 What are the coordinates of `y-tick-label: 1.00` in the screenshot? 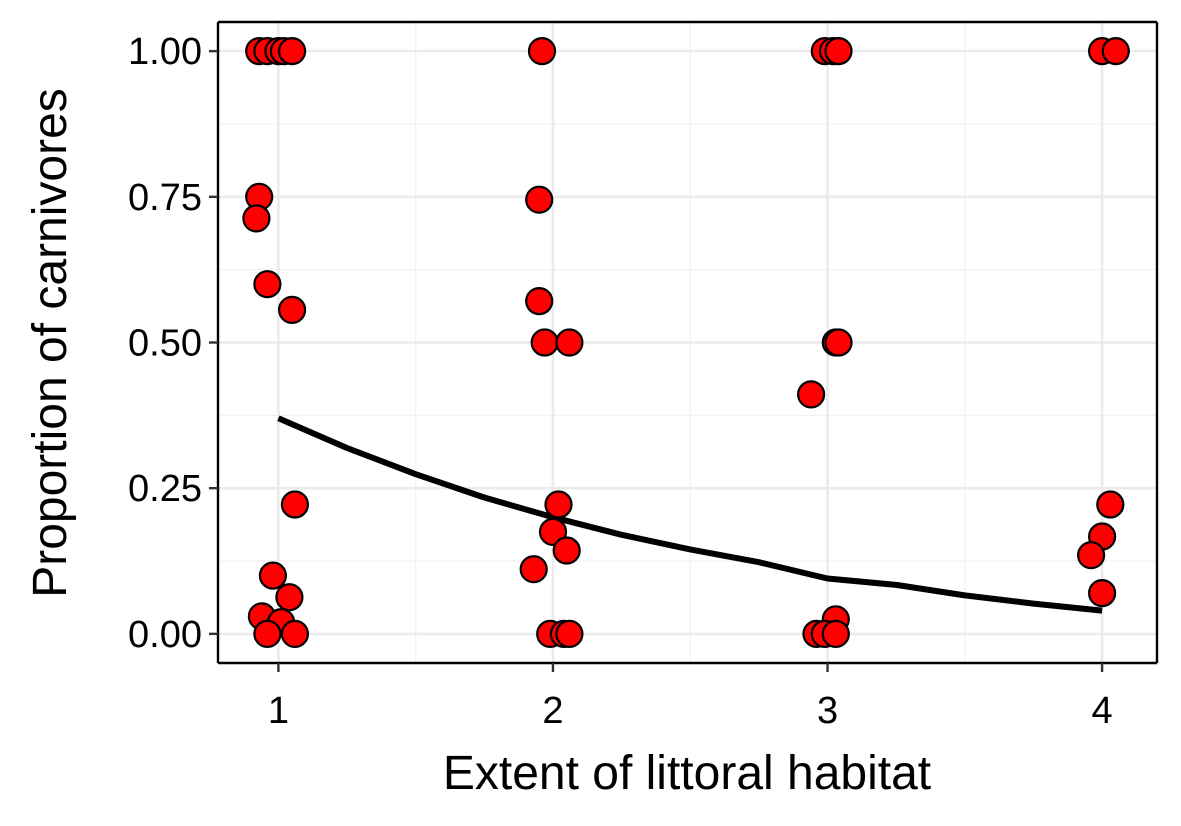 It's located at (165, 52).